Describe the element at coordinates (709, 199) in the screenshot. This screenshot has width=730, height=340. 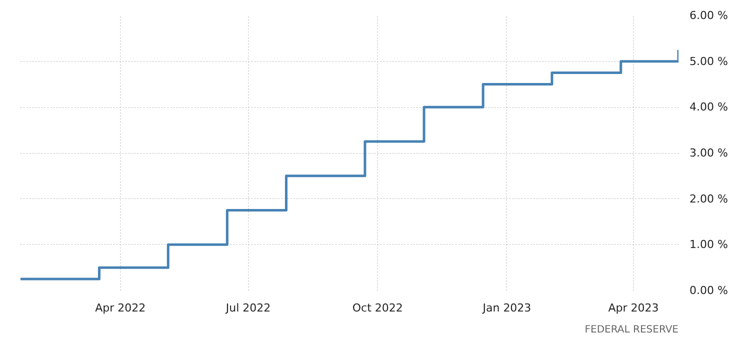
I see `y-tick-label: 2.00 %` at that location.